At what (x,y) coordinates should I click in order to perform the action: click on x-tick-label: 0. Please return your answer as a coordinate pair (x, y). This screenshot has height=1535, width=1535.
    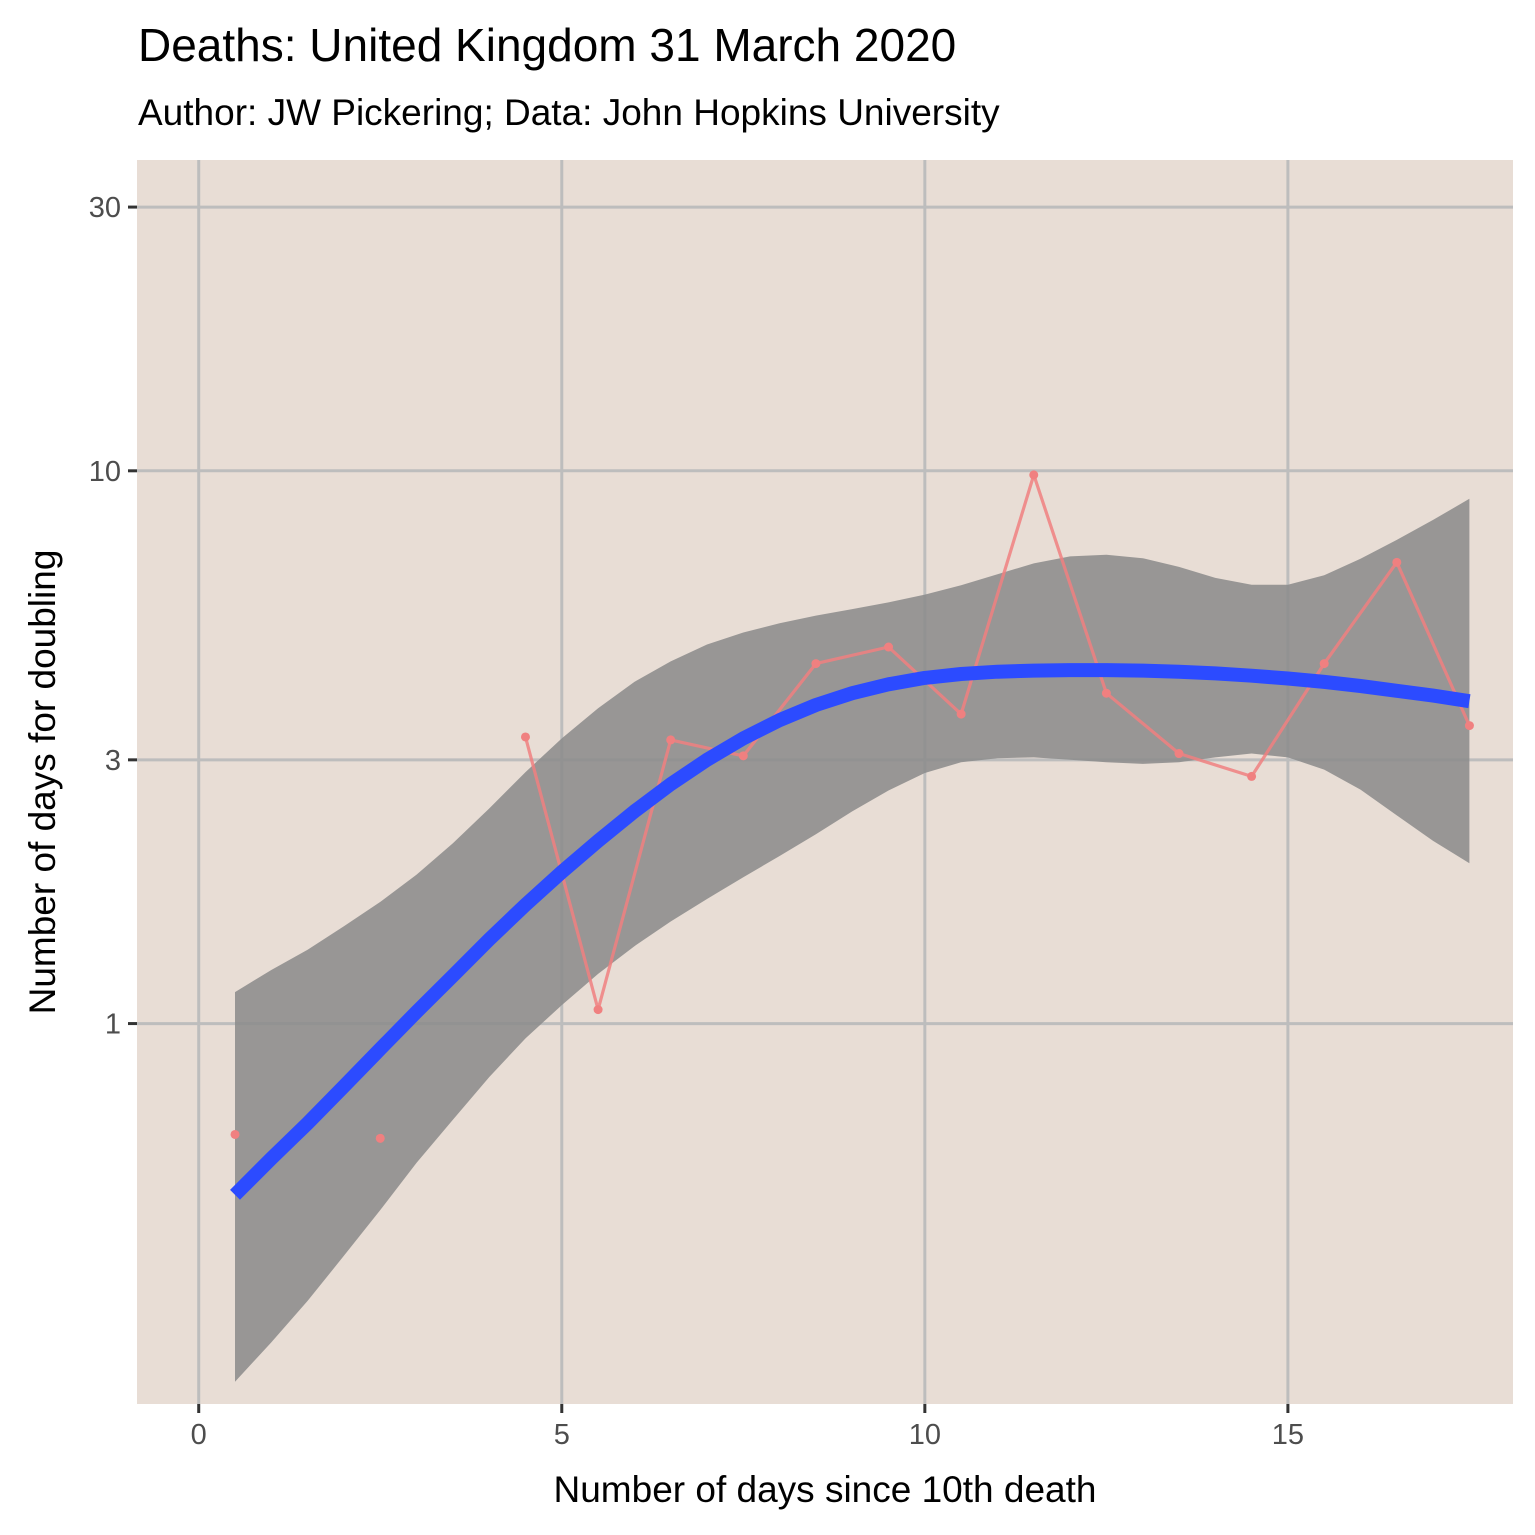
    Looking at the image, I should click on (199, 1435).